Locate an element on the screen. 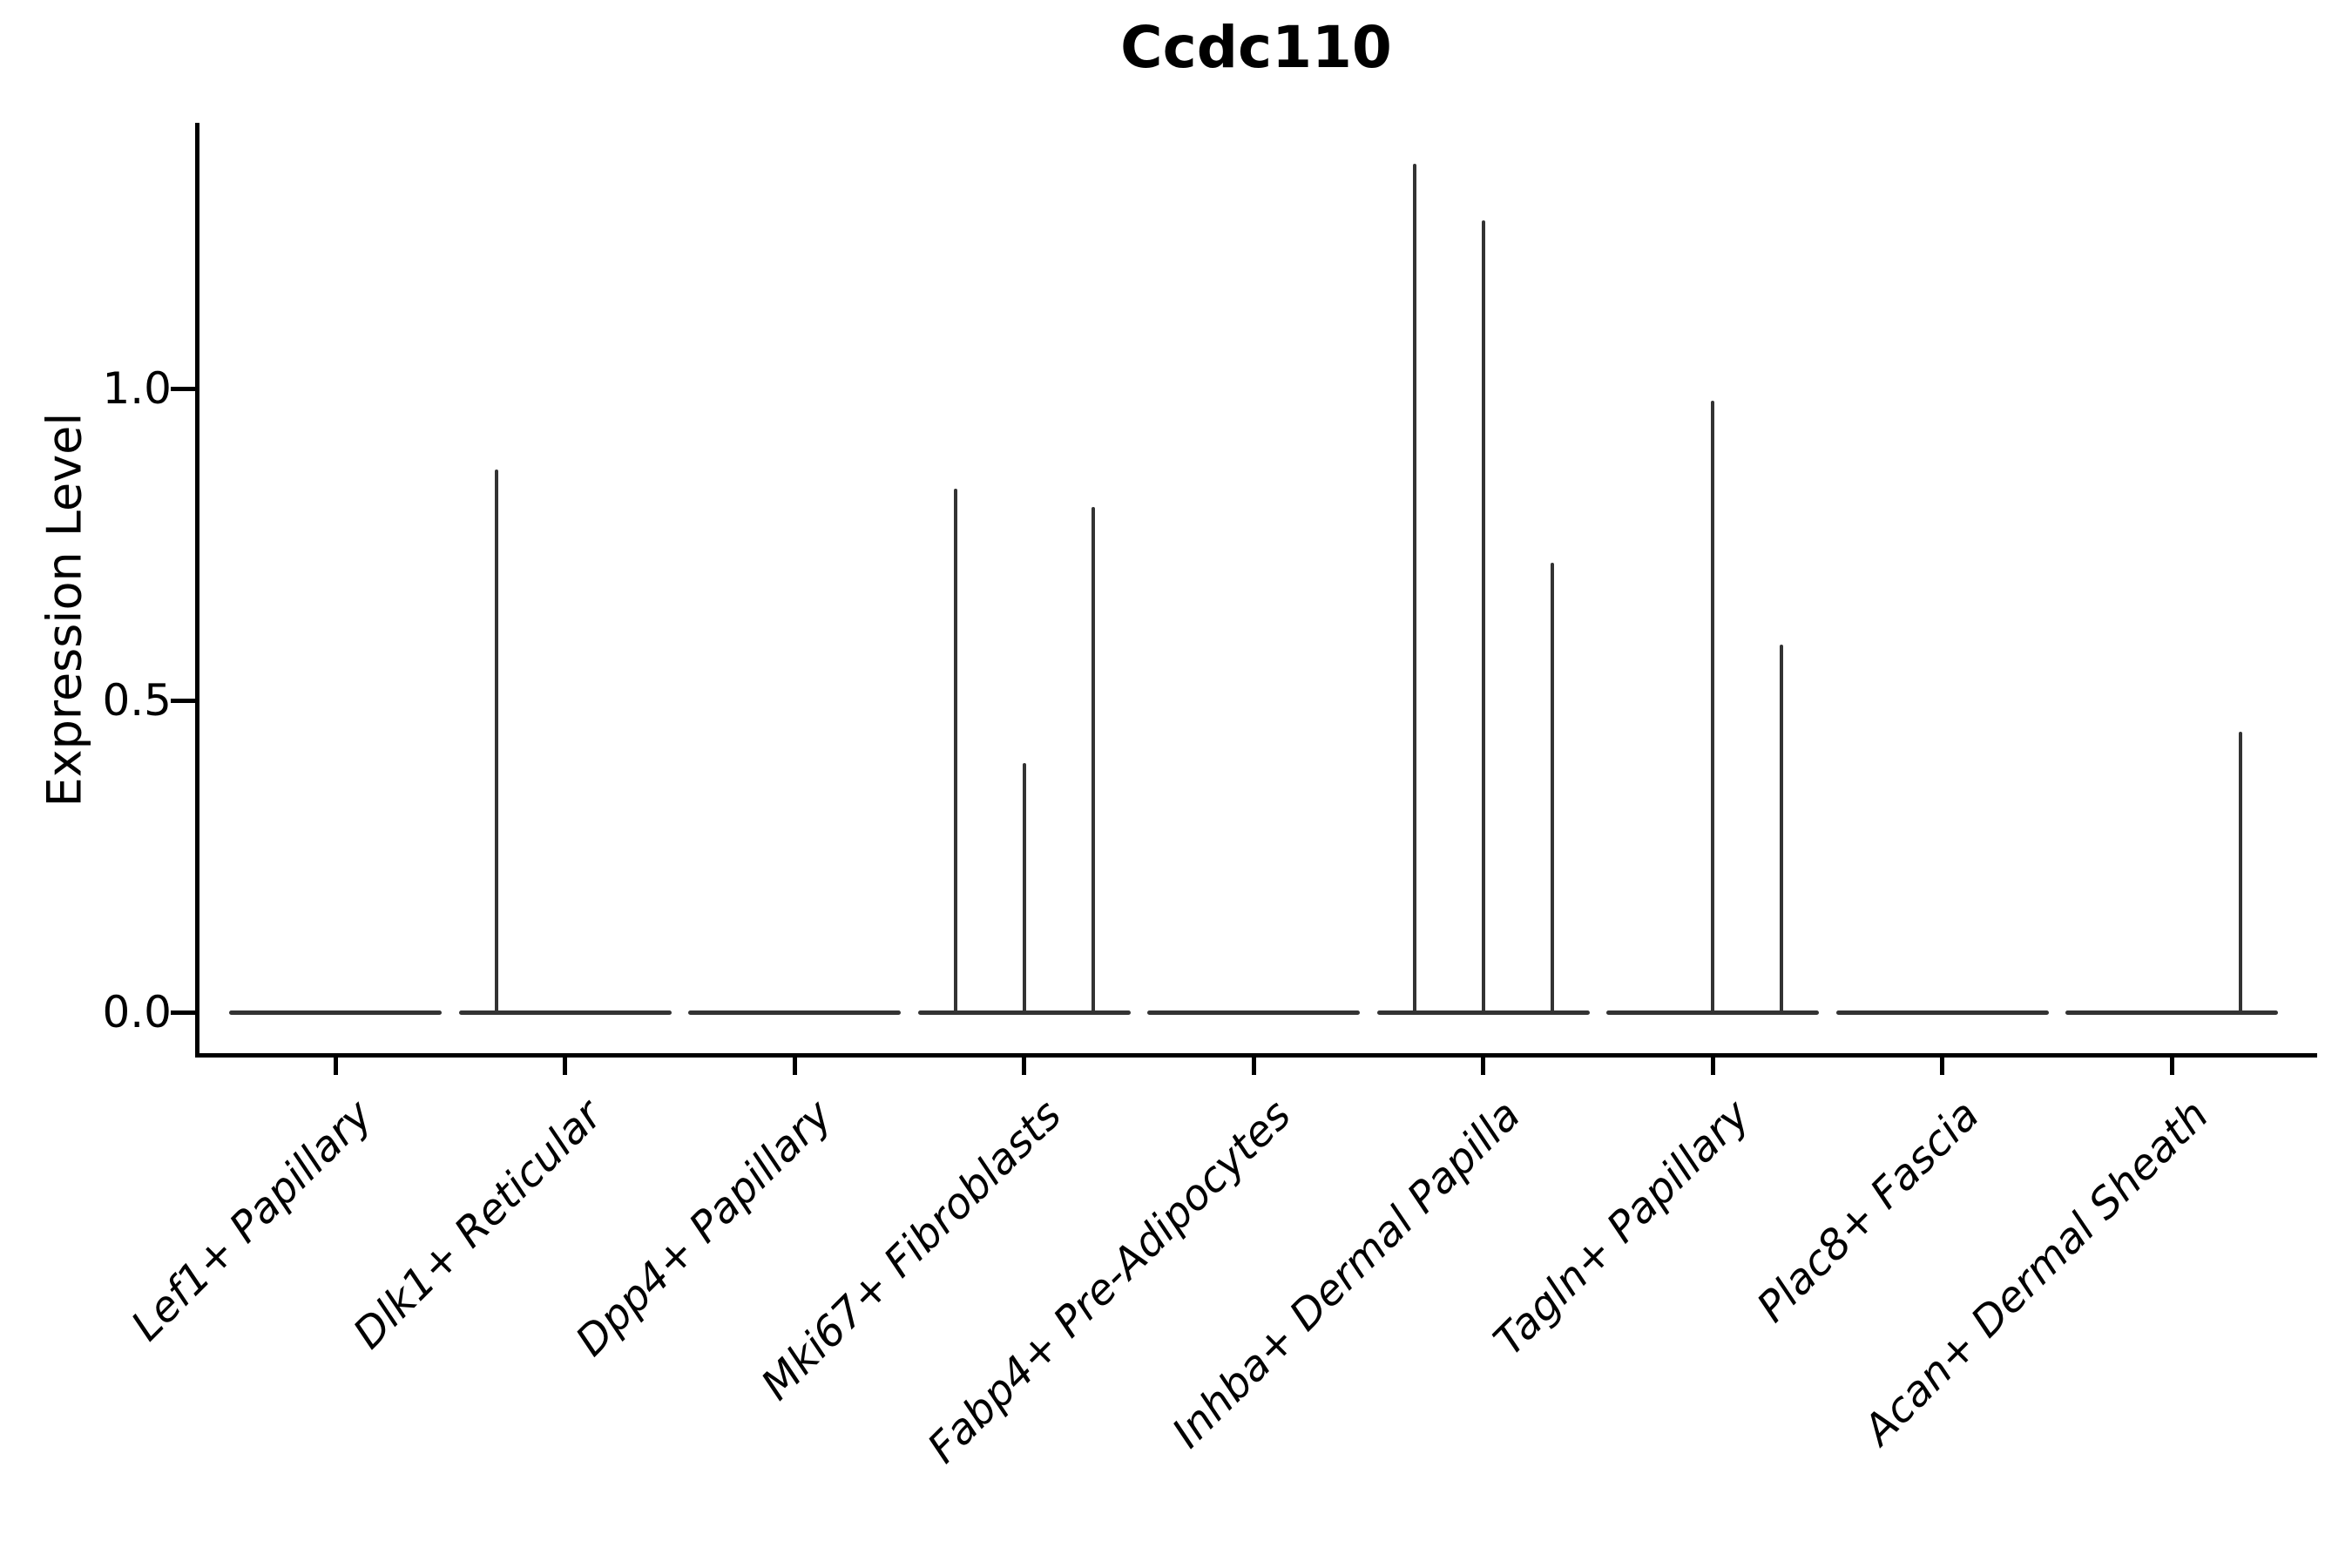 The height and width of the screenshot is (1568, 2352). y-axis-spine is located at coordinates (197, 590).